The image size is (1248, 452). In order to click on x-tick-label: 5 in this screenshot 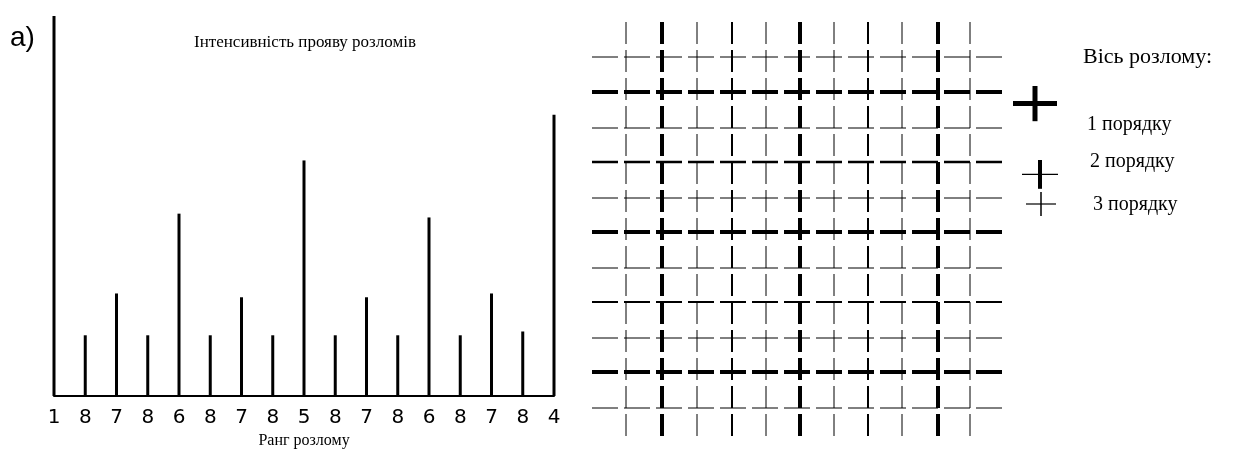, I will do `click(304, 416)`.